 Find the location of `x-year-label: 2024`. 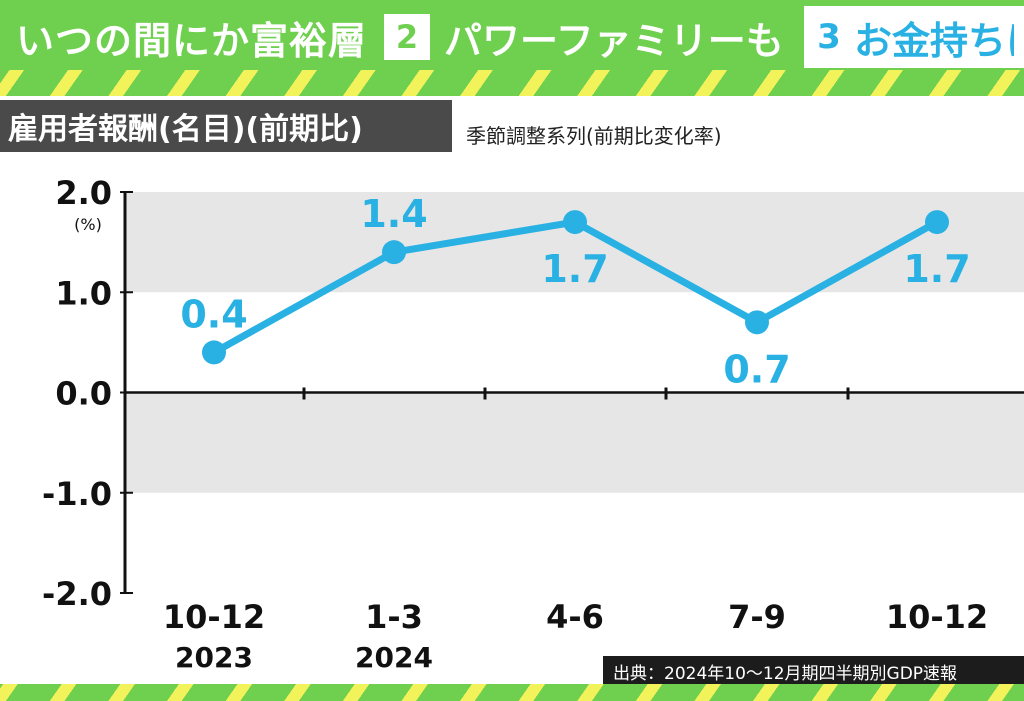

x-year-label: 2024 is located at coordinates (394, 657).